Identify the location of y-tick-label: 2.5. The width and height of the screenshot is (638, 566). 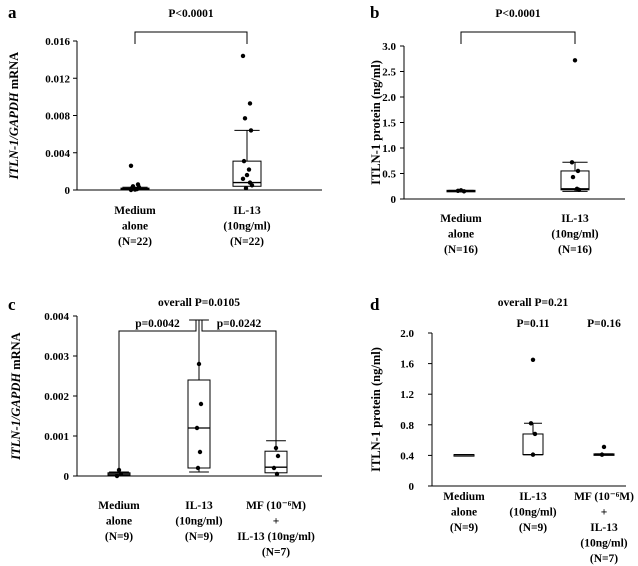
(389, 73).